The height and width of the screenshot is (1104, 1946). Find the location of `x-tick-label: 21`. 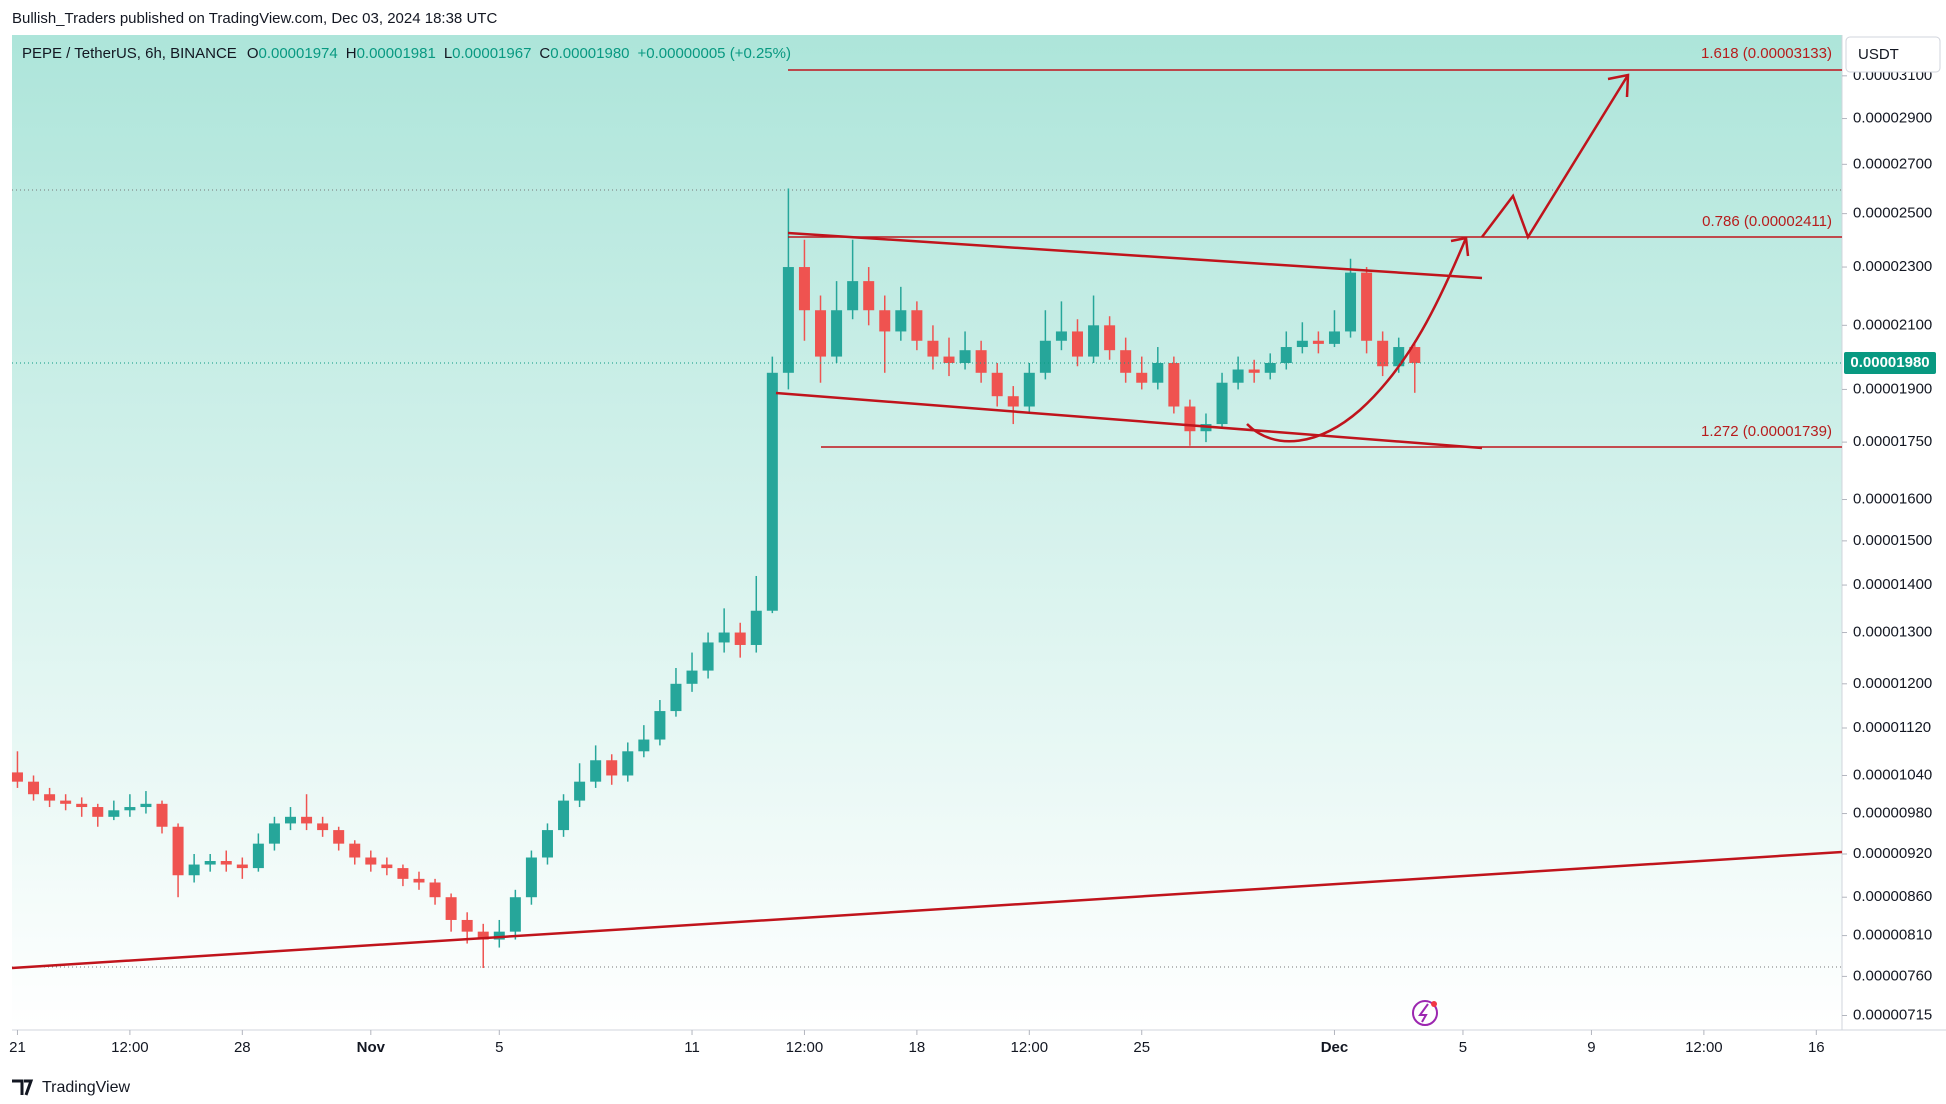

x-tick-label: 21 is located at coordinates (17, 1047).